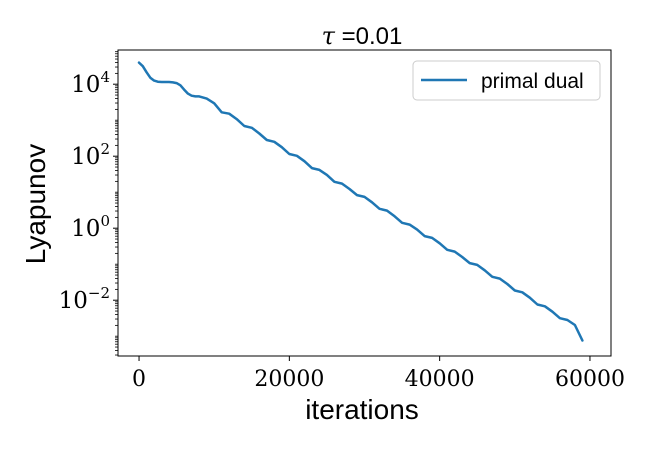 This screenshot has width=650, height=450. I want to click on x-tick-label: 0, so click(139, 379).